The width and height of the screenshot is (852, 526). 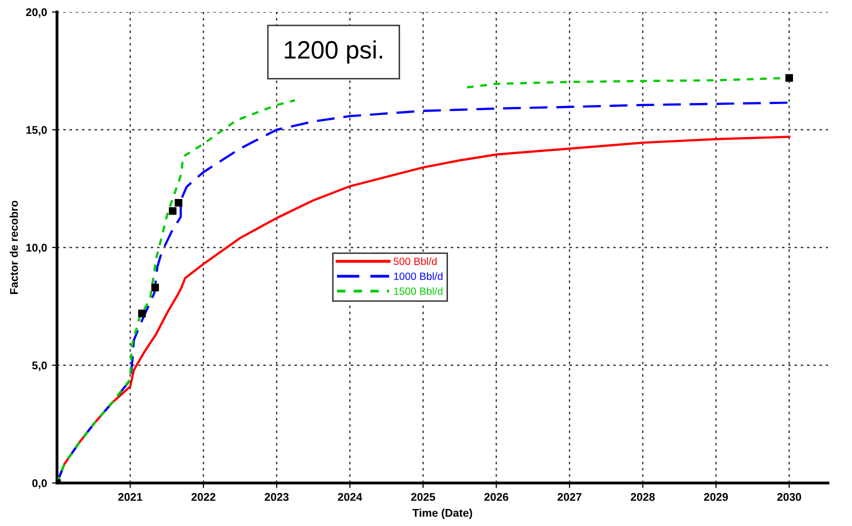 What do you see at coordinates (39, 366) in the screenshot?
I see `y-tick-label: 5,0` at bounding box center [39, 366].